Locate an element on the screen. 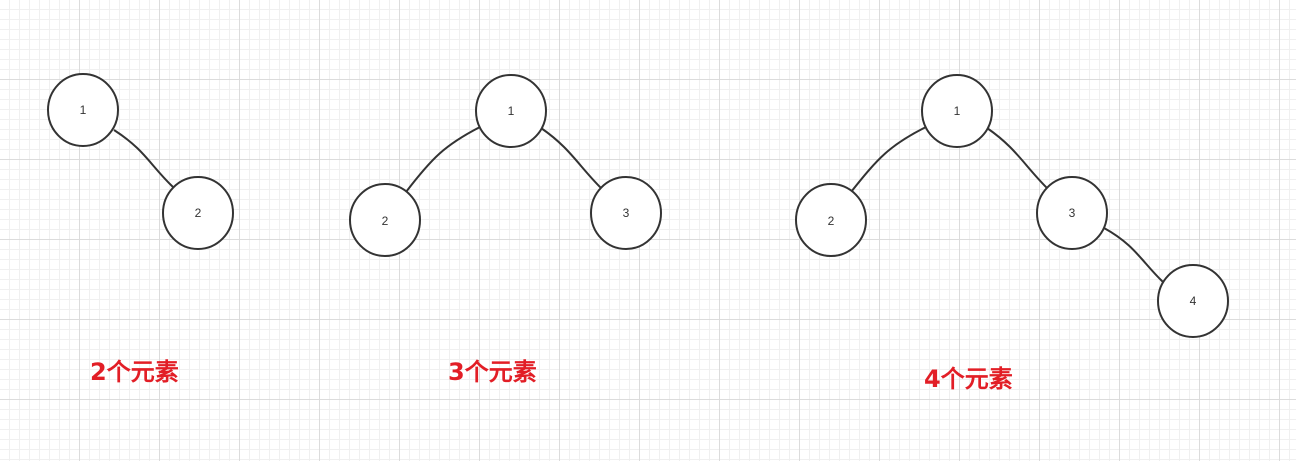 The image size is (1296, 461). caption-2-elements: 2个元素 is located at coordinates (134, 372).